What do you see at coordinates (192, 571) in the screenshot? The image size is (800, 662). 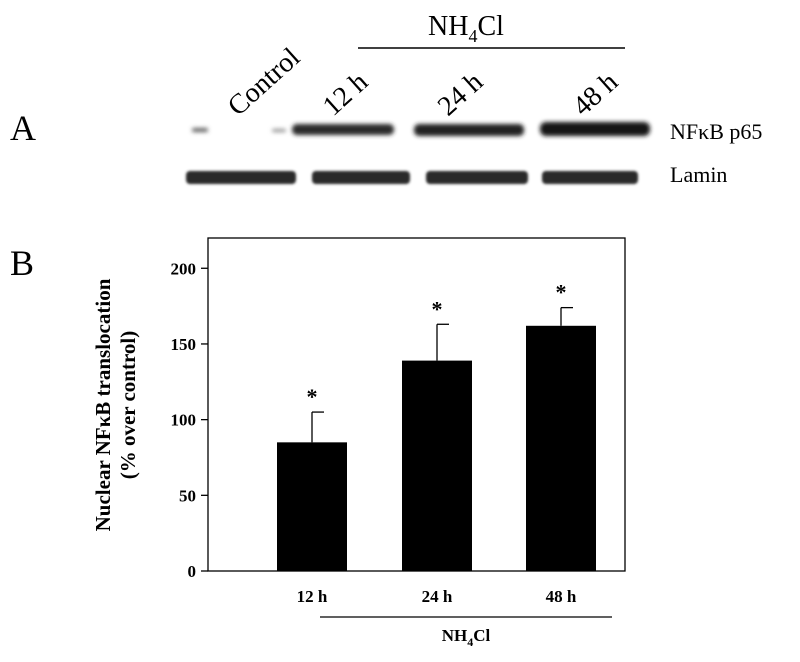 I see `y-tick-label: 0` at bounding box center [192, 571].